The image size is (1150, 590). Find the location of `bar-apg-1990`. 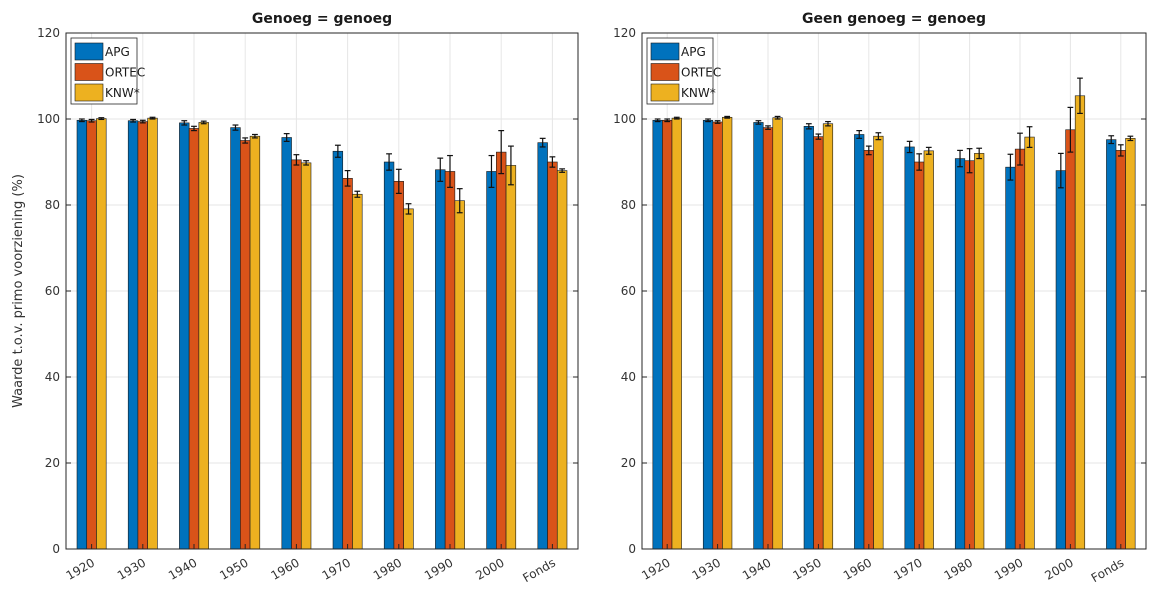

bar-apg-1990 is located at coordinates (440, 359).